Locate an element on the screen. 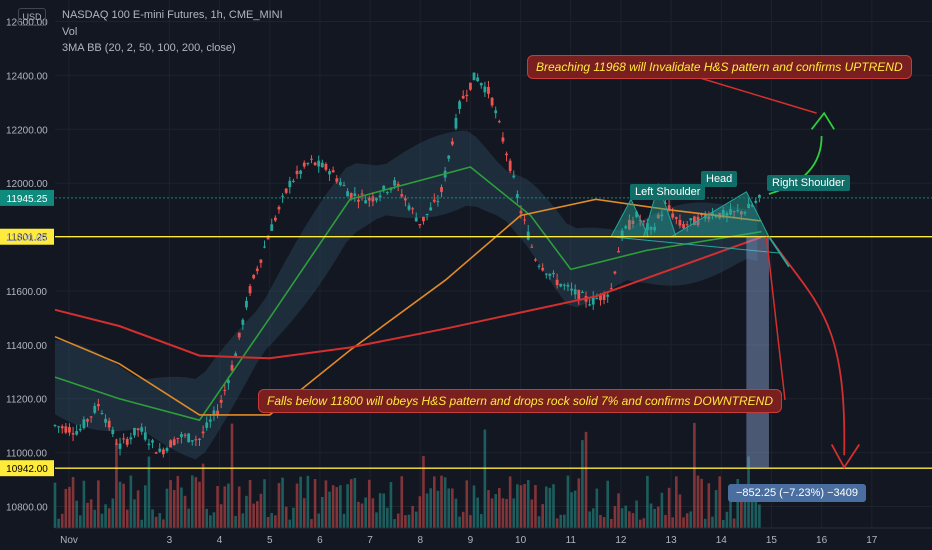 Image resolution: width=932 pixels, height=550 pixels. neckline-extension is located at coordinates (779, 252).